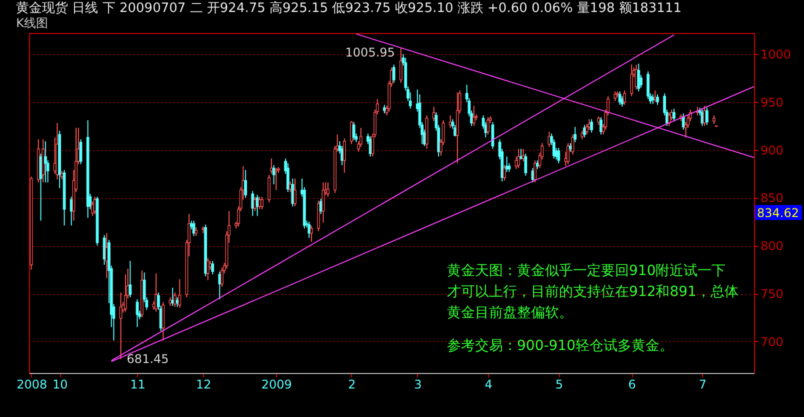 The width and height of the screenshot is (804, 417). What do you see at coordinates (559, 385) in the screenshot?
I see `x-tick-label: 5` at bounding box center [559, 385].